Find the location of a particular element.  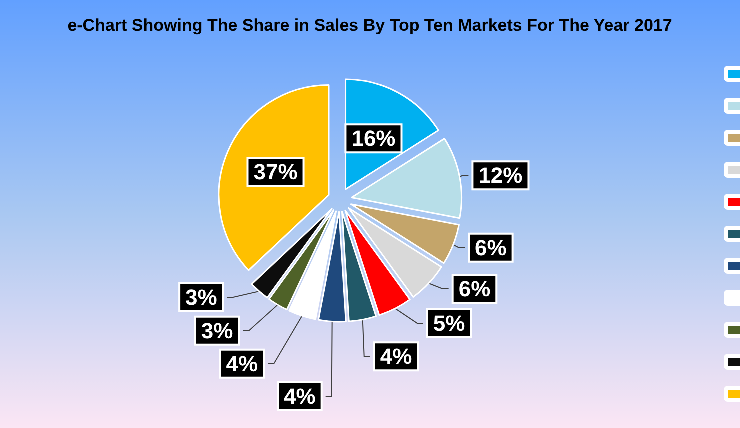

data-label: 37% is located at coordinates (276, 172).